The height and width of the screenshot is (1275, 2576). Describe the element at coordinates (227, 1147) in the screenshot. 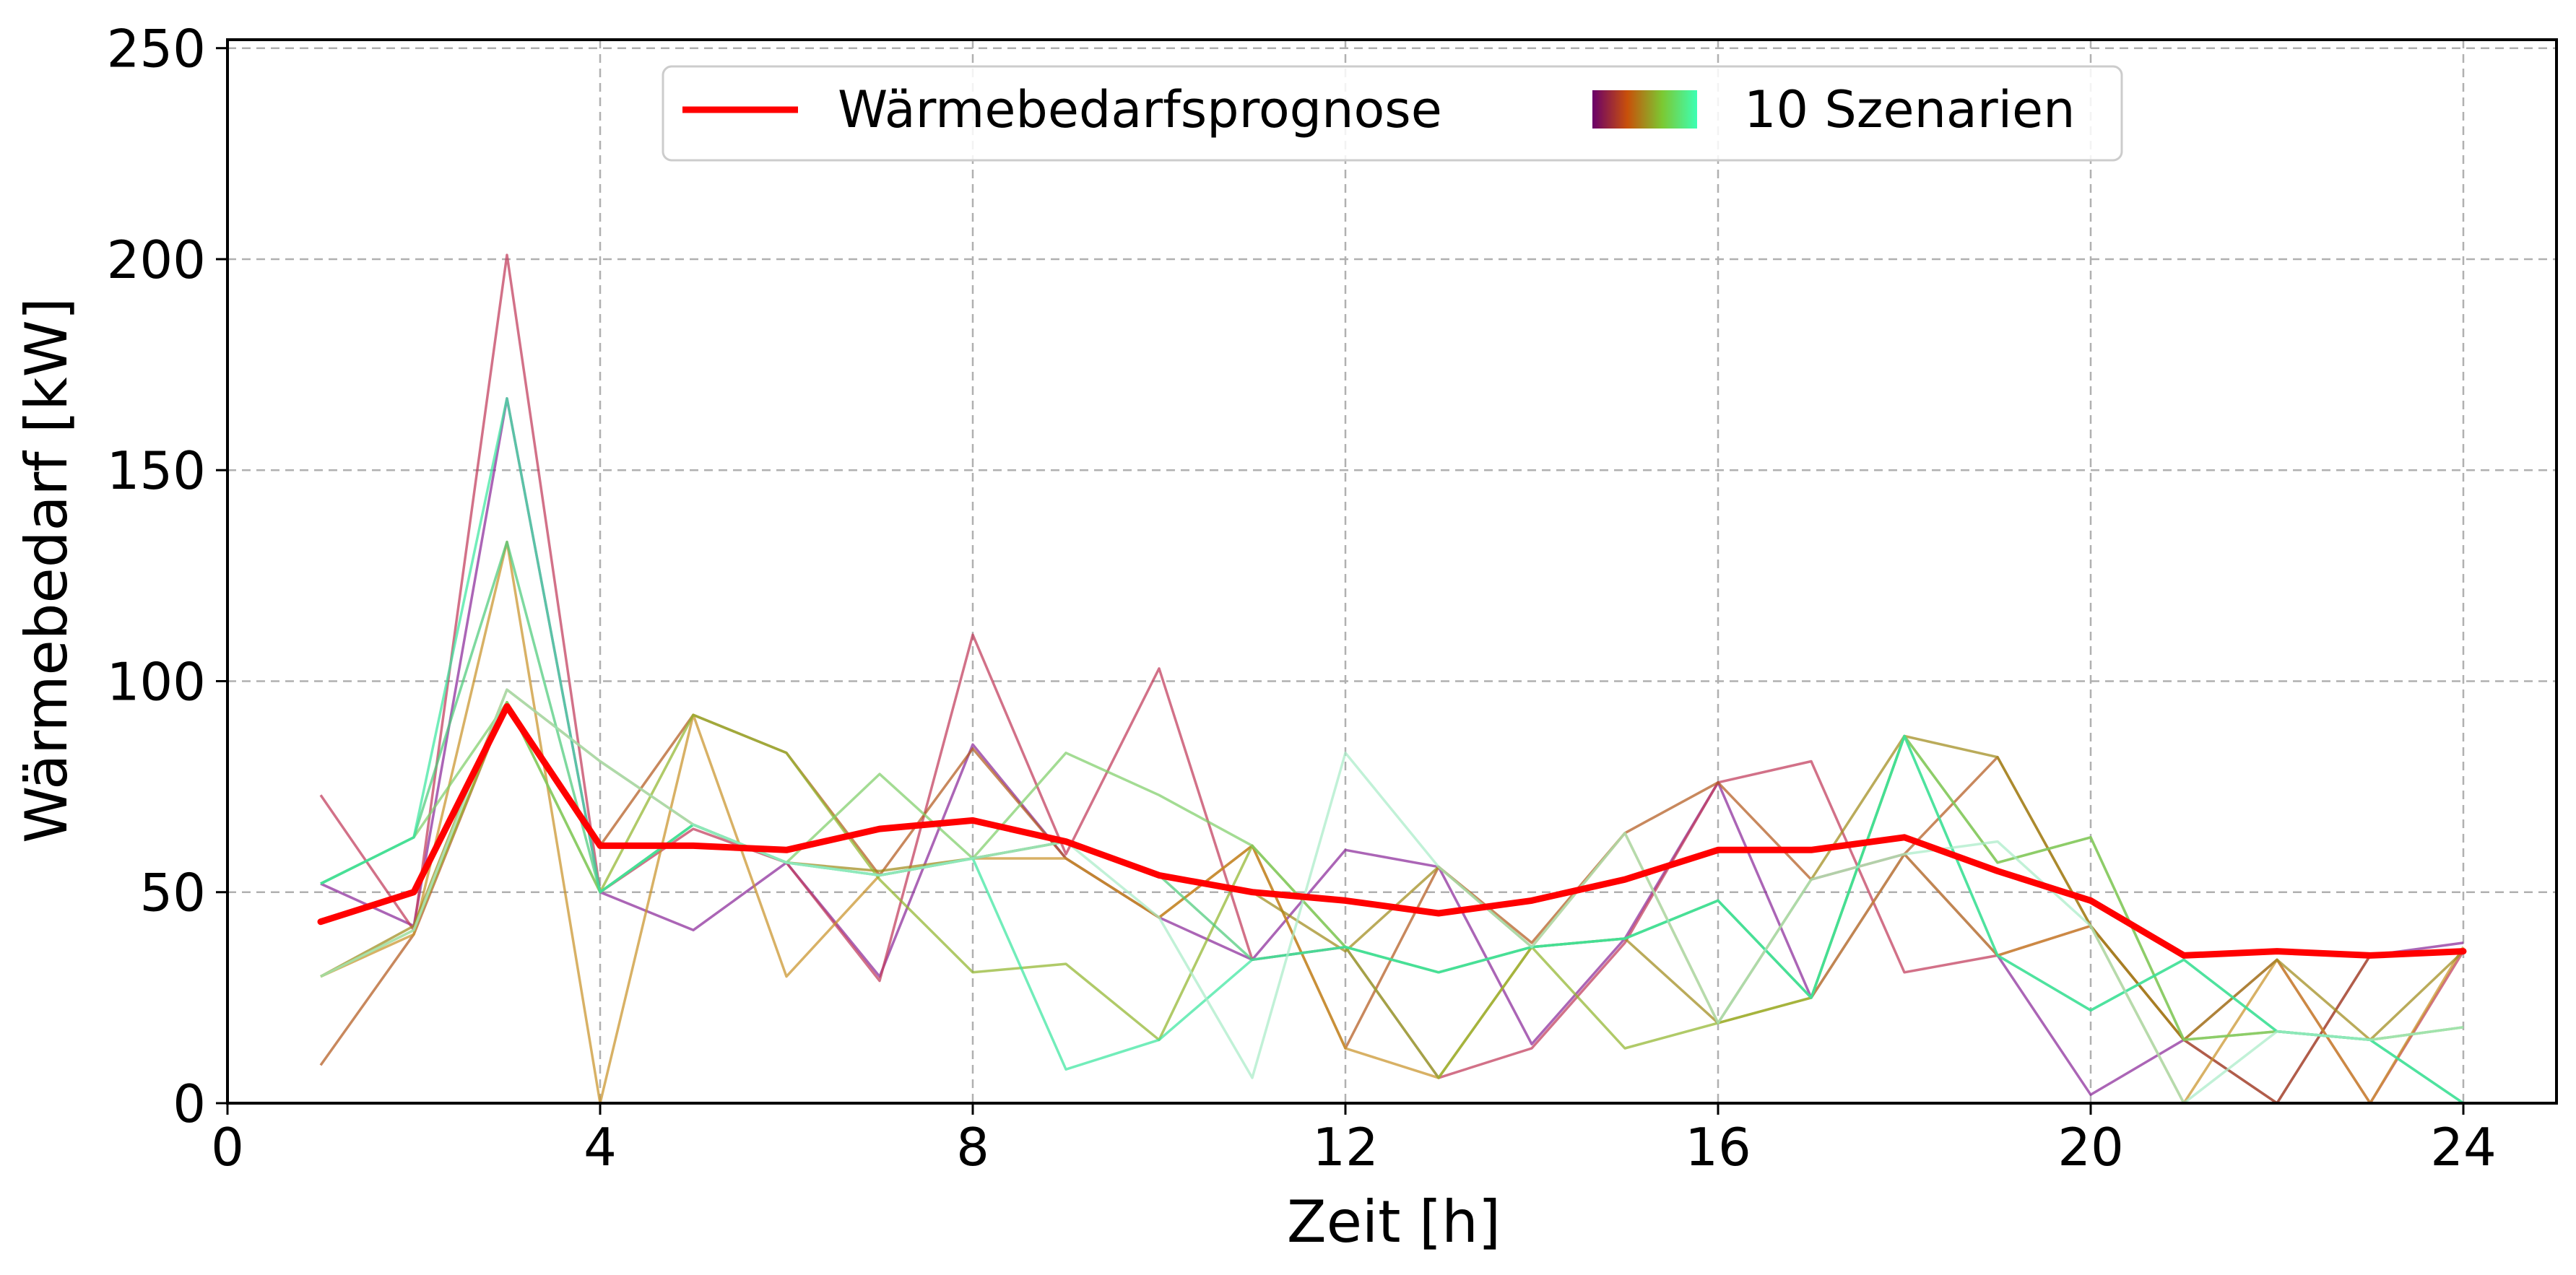

I see `x-tick-label: 0` at that location.